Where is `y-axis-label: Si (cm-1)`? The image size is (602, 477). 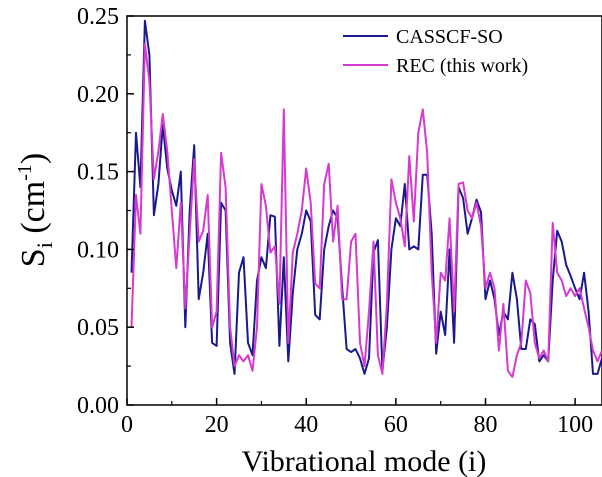
y-axis-label: Si (cm-1) is located at coordinates (35, 210).